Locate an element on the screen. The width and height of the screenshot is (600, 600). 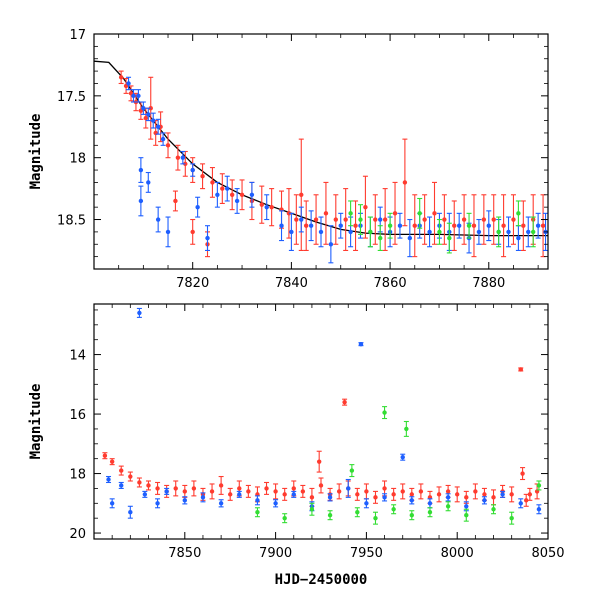
x-tick-label: 7850 is located at coordinates (184, 553).